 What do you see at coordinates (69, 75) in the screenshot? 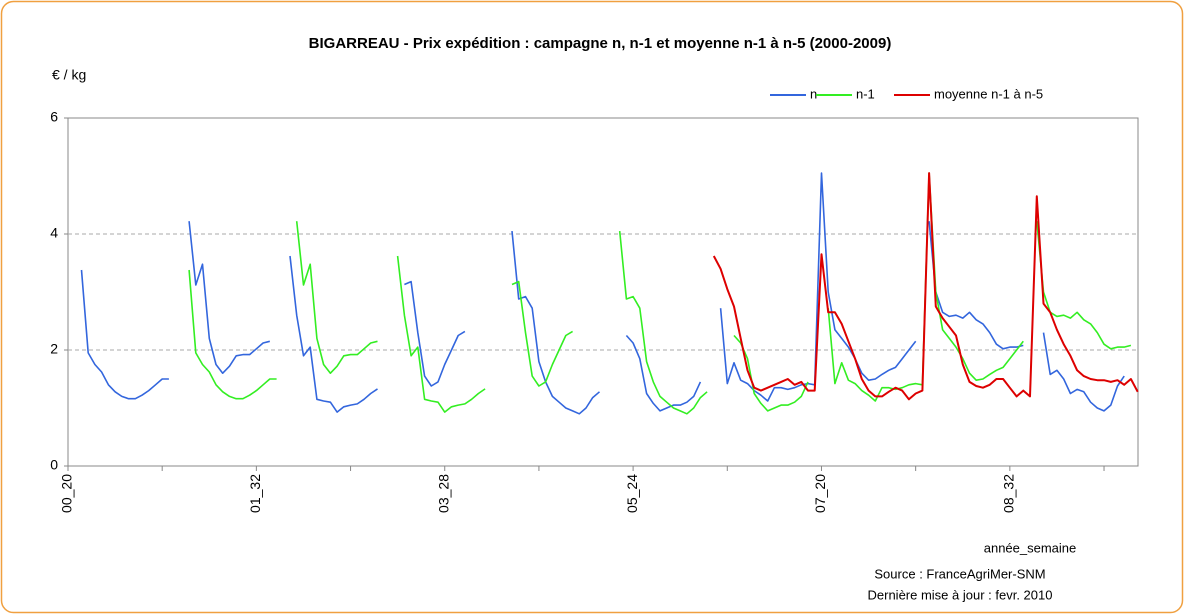
I see `y-axis-label: € / kg` at bounding box center [69, 75].